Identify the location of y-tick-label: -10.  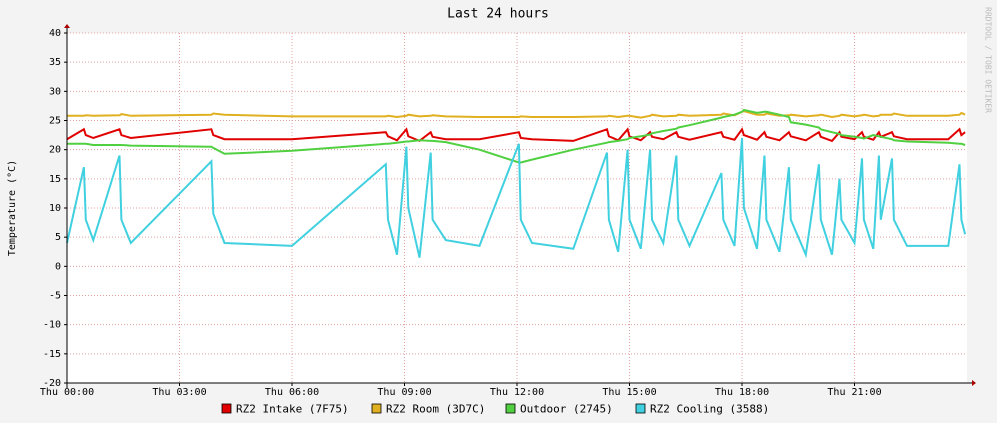
(52, 325).